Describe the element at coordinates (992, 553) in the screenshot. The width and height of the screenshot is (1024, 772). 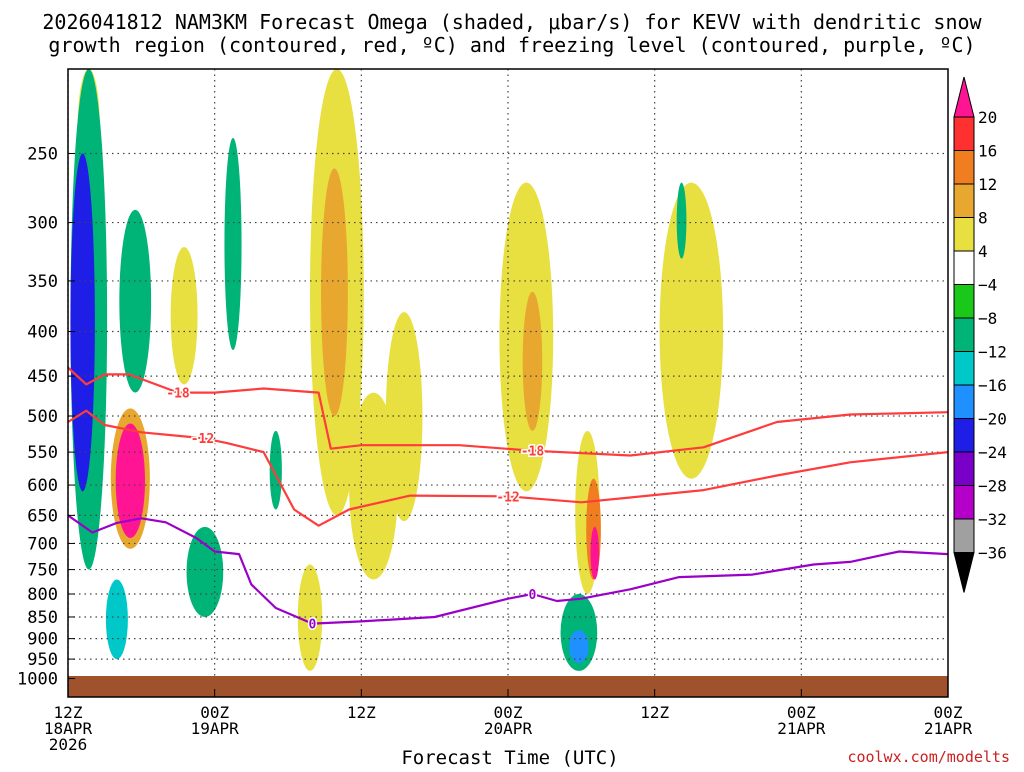
I see `colorbar-label: −36` at that location.